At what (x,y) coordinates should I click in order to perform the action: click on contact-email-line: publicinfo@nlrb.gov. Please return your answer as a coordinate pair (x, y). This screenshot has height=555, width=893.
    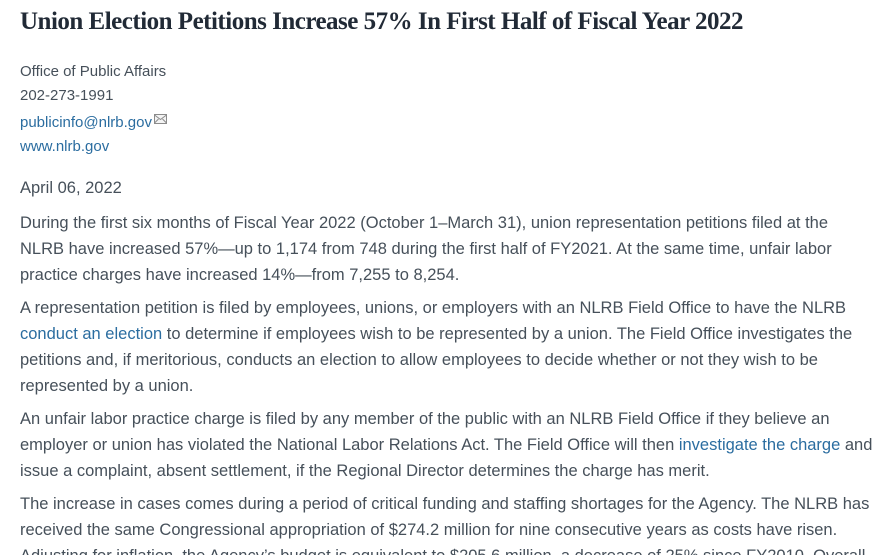
    Looking at the image, I should click on (447, 121).